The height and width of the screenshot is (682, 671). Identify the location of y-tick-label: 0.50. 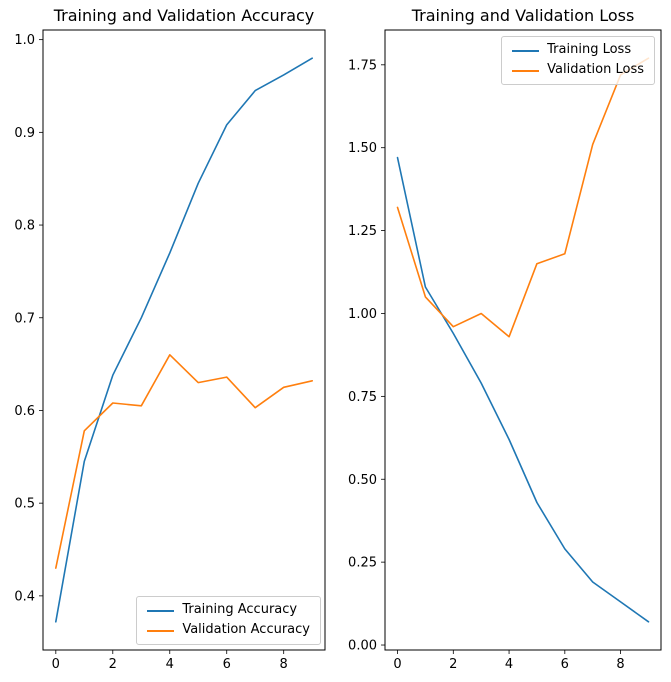
(362, 480).